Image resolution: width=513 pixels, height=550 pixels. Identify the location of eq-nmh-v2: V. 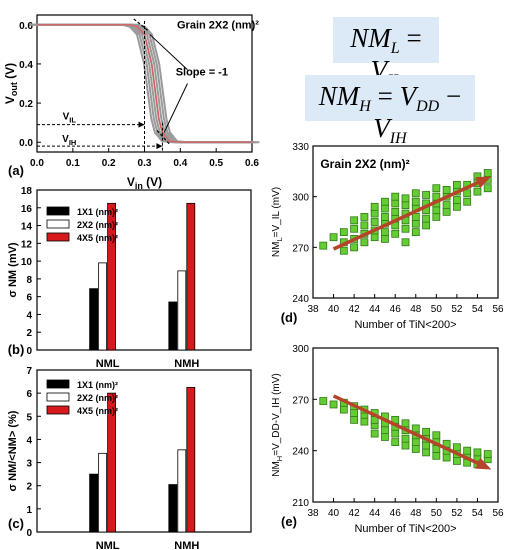
(381, 128).